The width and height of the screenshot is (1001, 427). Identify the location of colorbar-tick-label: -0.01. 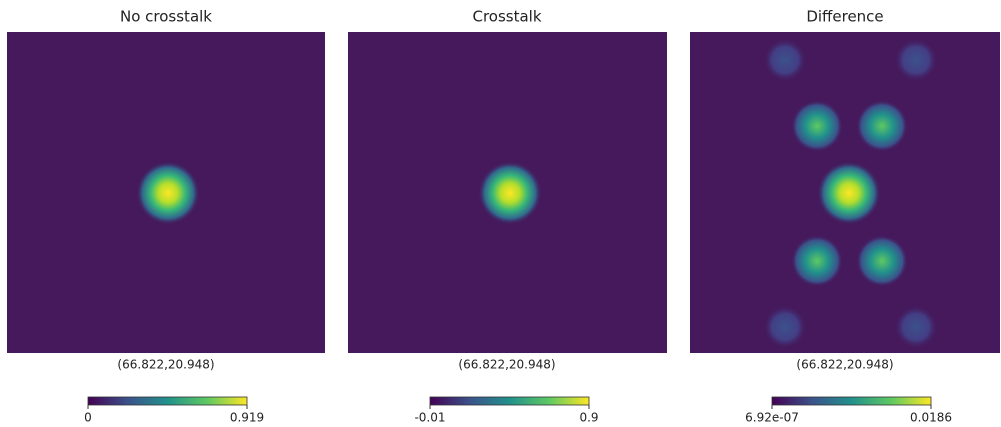
(429, 418).